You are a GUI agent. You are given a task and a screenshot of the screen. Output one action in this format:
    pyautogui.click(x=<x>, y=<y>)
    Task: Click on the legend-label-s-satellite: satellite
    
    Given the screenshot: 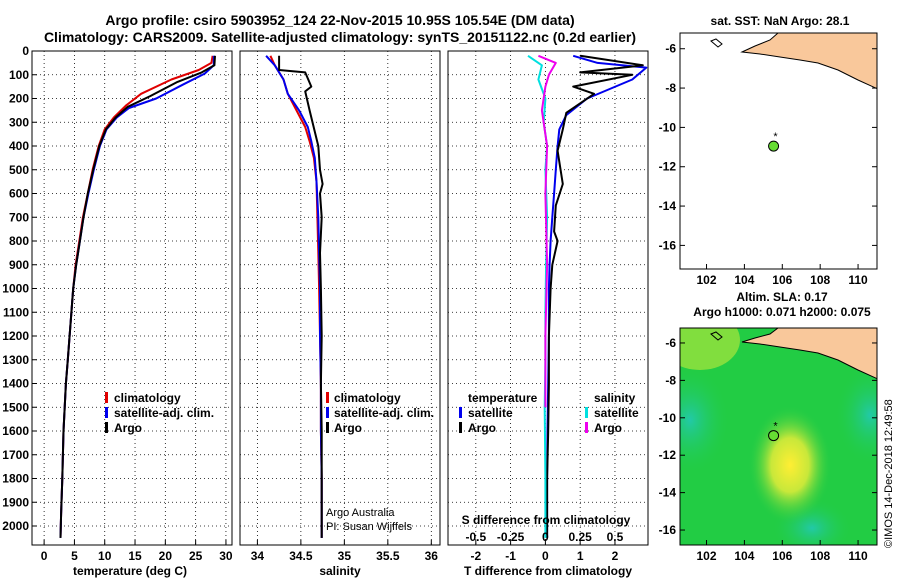 What is the action you would take?
    pyautogui.click(x=616, y=413)
    